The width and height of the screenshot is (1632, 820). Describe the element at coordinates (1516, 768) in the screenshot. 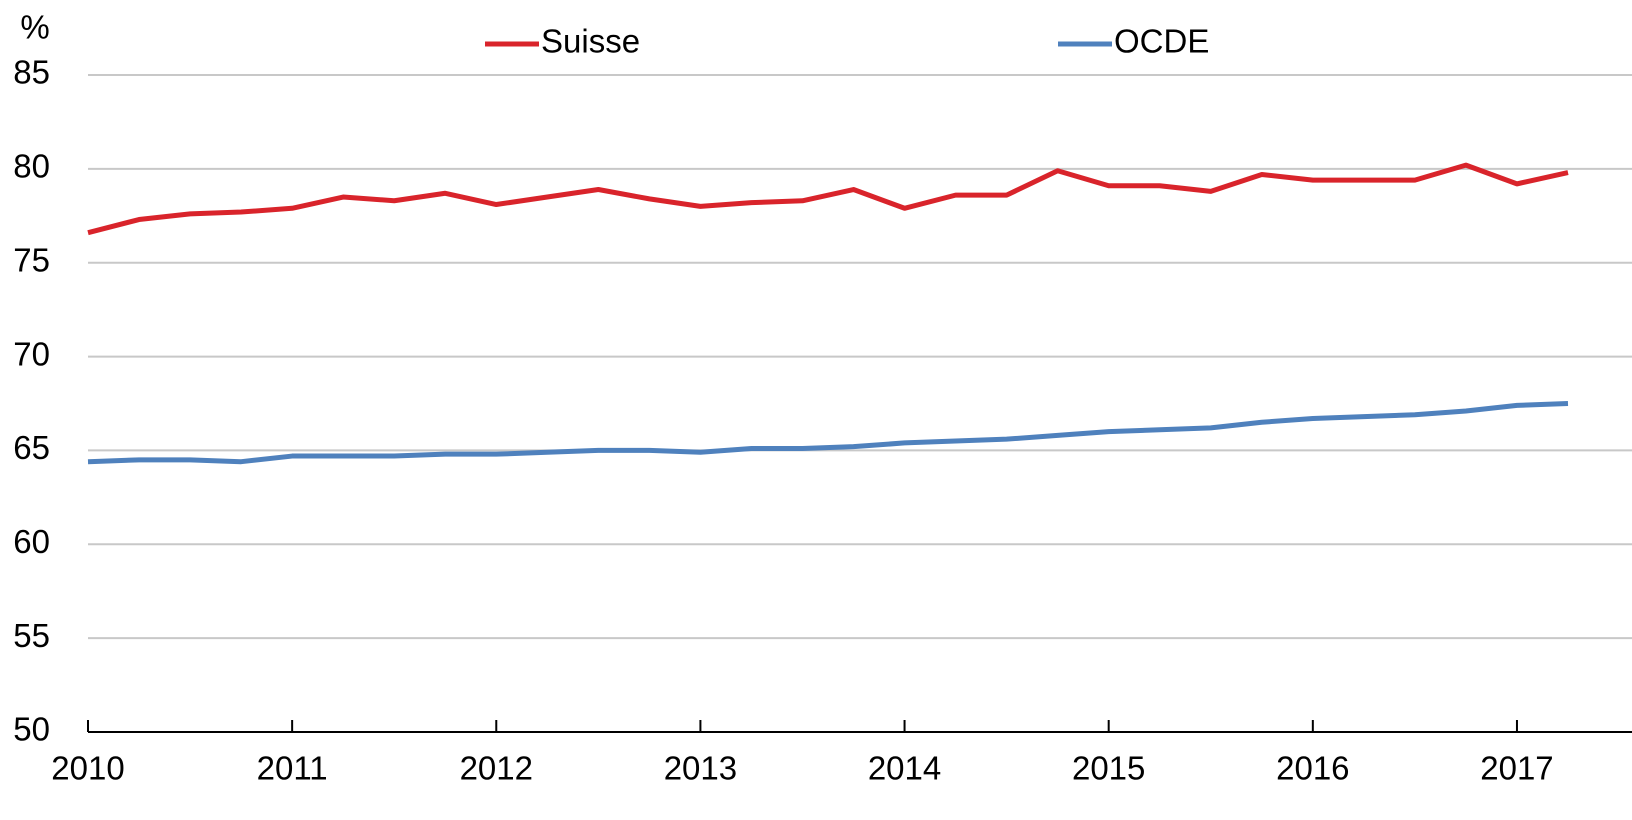

I see `x-tick-label: 2017` at that location.